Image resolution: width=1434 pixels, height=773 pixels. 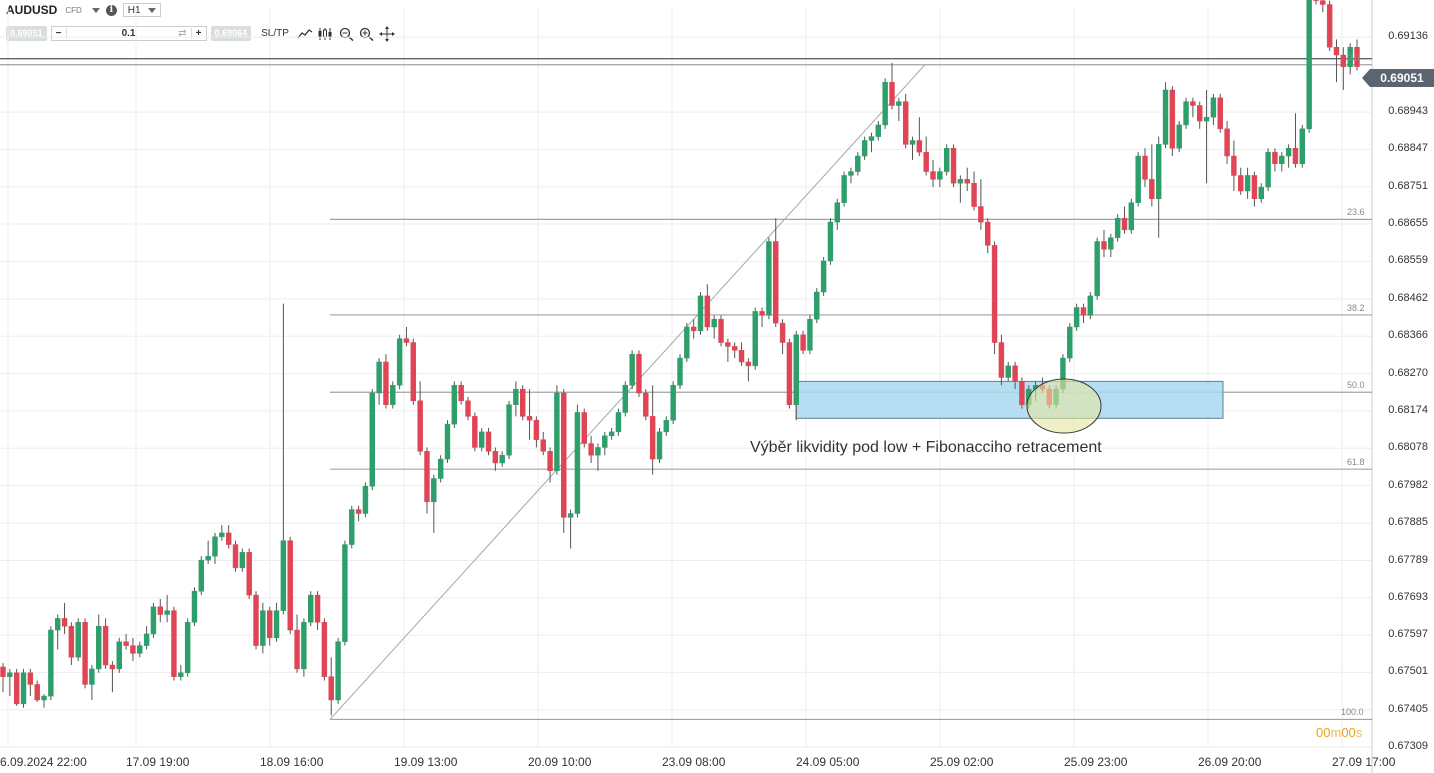 What do you see at coordinates (32, 10) in the screenshot?
I see `symbol-label: AUDUSD` at bounding box center [32, 10].